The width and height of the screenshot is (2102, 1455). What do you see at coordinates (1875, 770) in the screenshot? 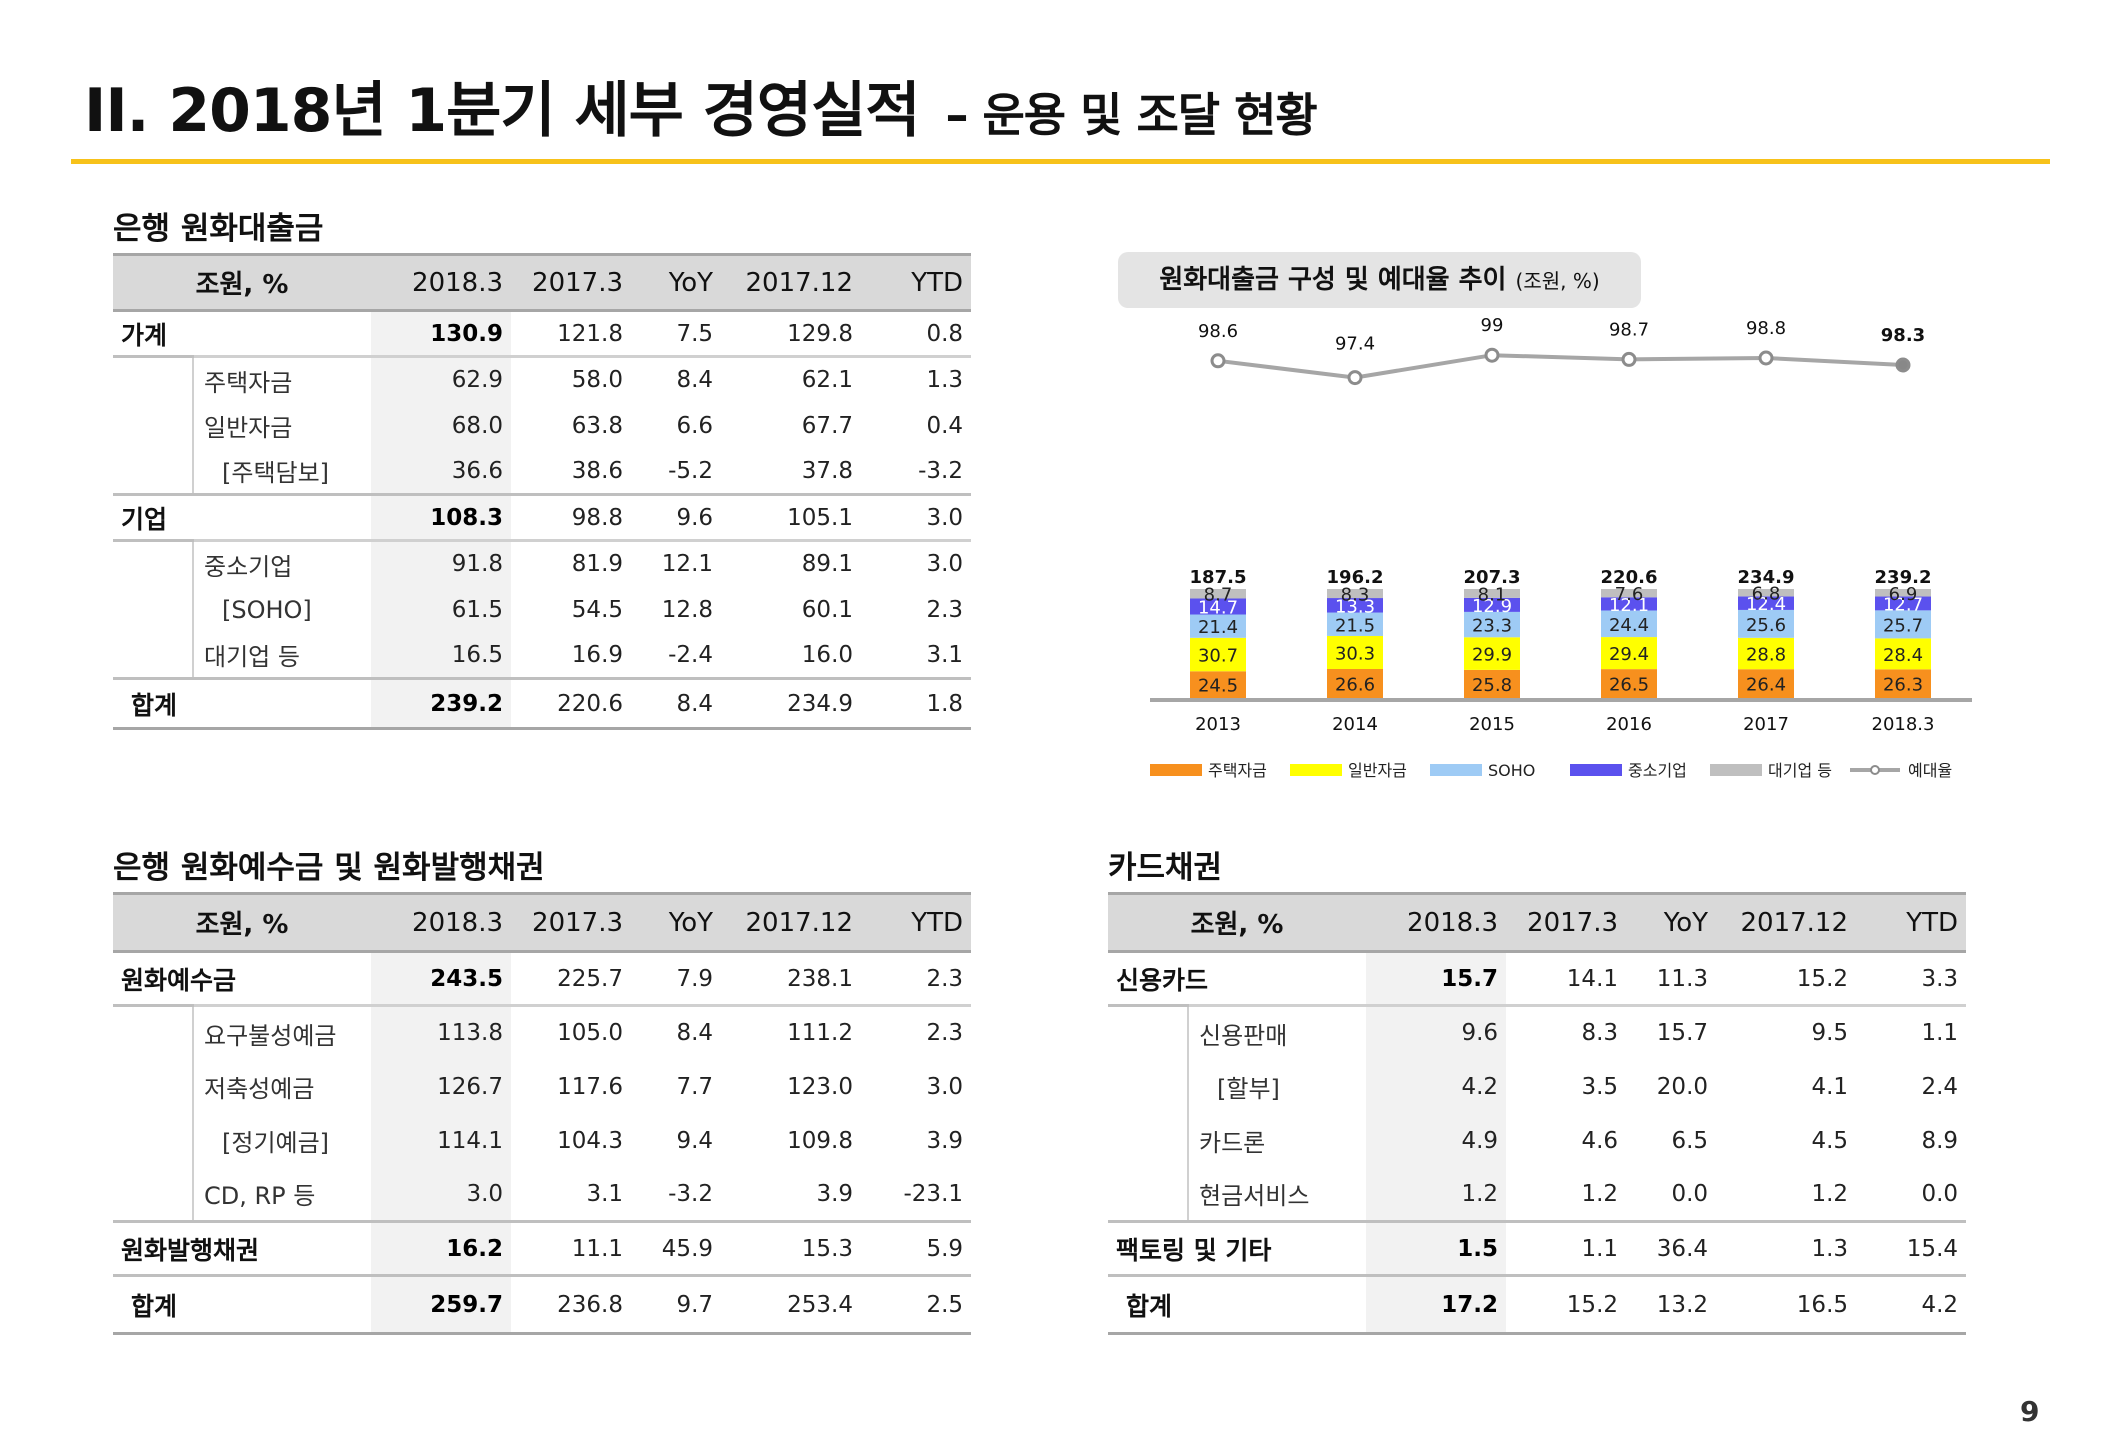
I see `legend-swatch-marker` at bounding box center [1875, 770].